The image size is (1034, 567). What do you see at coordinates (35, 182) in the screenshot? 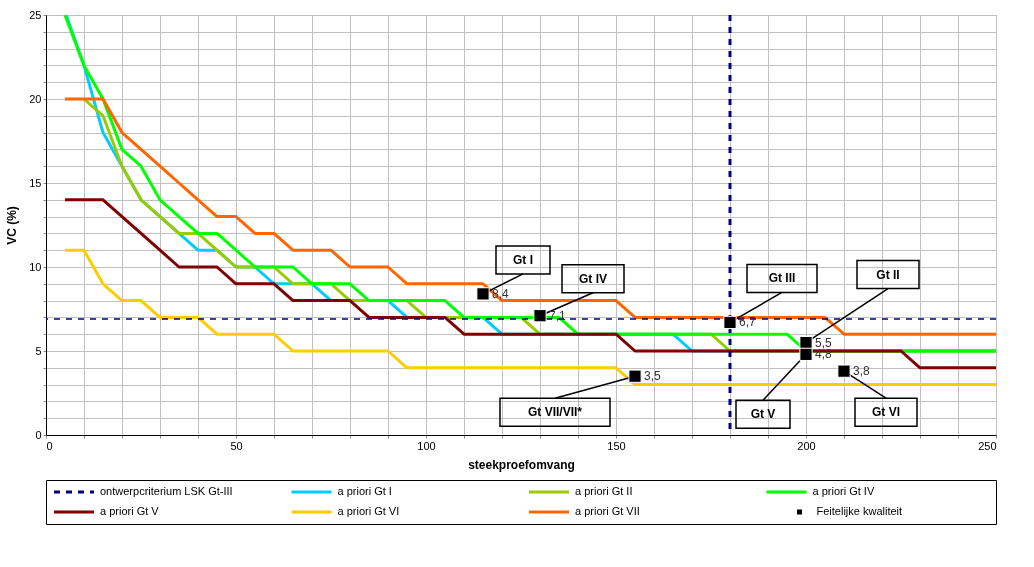
I see `y-tick-label: 15` at bounding box center [35, 182].